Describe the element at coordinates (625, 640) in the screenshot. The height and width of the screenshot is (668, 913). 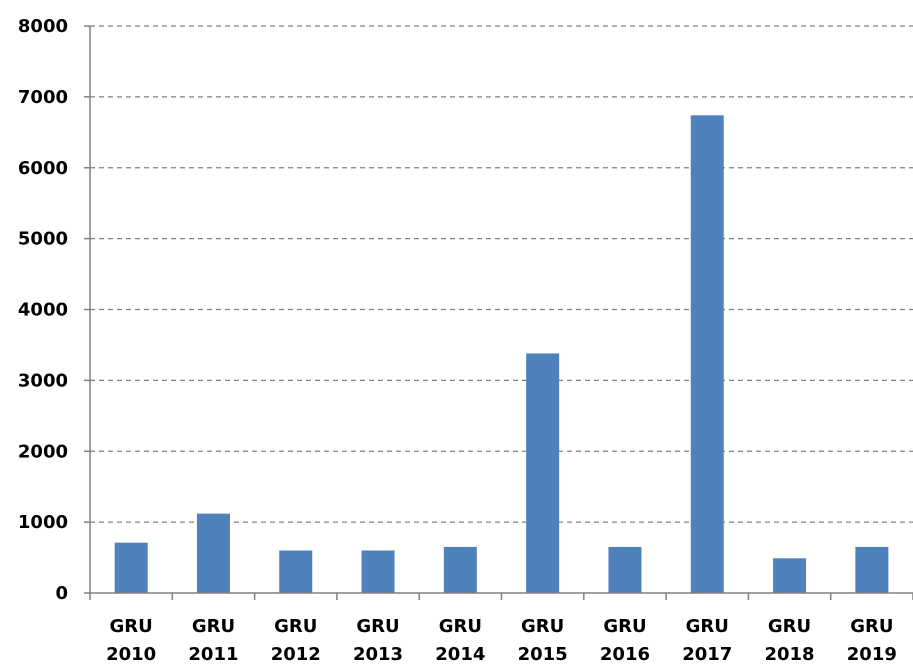
I see `x-category-label: GRU 2016` at that location.